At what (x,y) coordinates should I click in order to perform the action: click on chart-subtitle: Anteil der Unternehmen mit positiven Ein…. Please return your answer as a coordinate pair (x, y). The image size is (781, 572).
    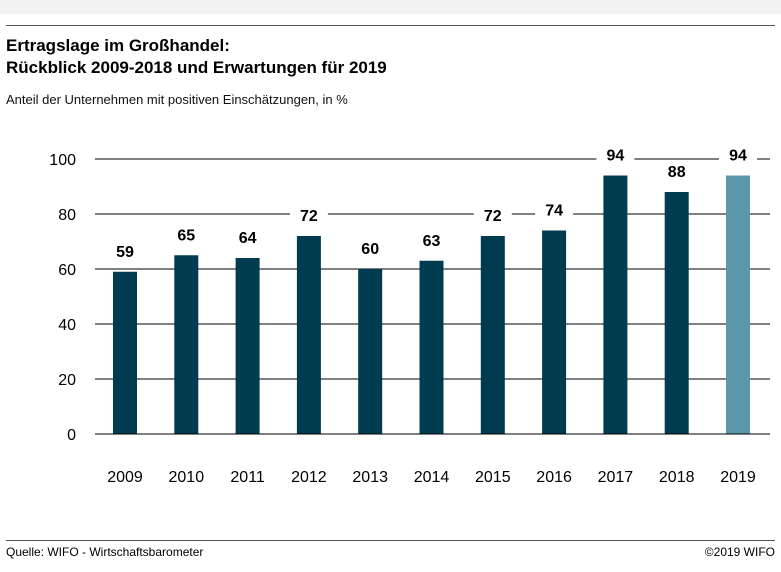
    Looking at the image, I should click on (177, 99).